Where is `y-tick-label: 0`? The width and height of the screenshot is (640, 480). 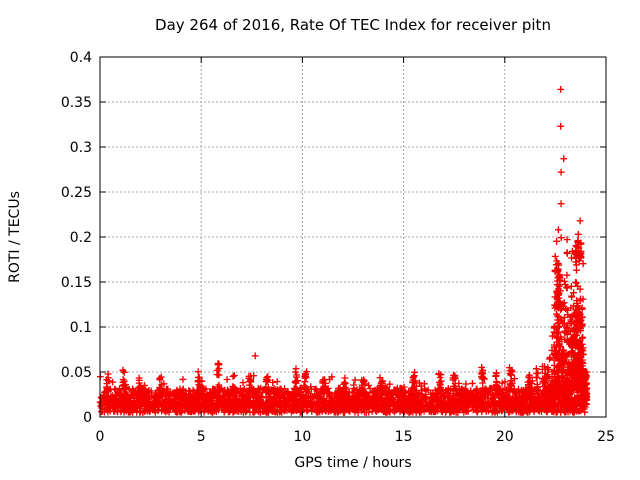 y-tick-label: 0 is located at coordinates (87, 418).